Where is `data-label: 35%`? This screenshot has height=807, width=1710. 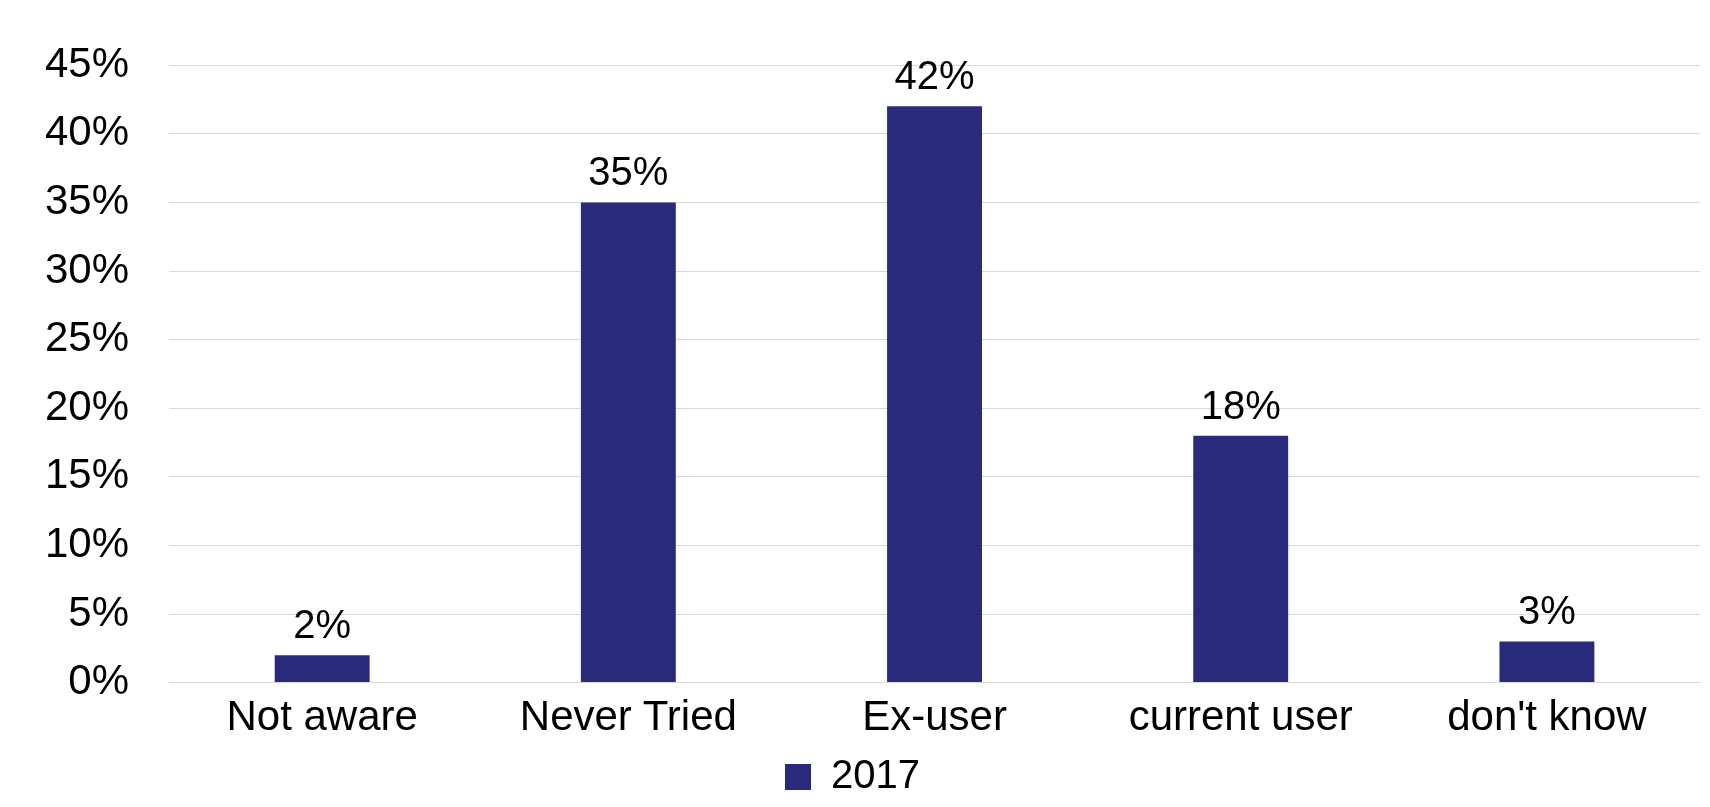
data-label: 35% is located at coordinates (628, 171).